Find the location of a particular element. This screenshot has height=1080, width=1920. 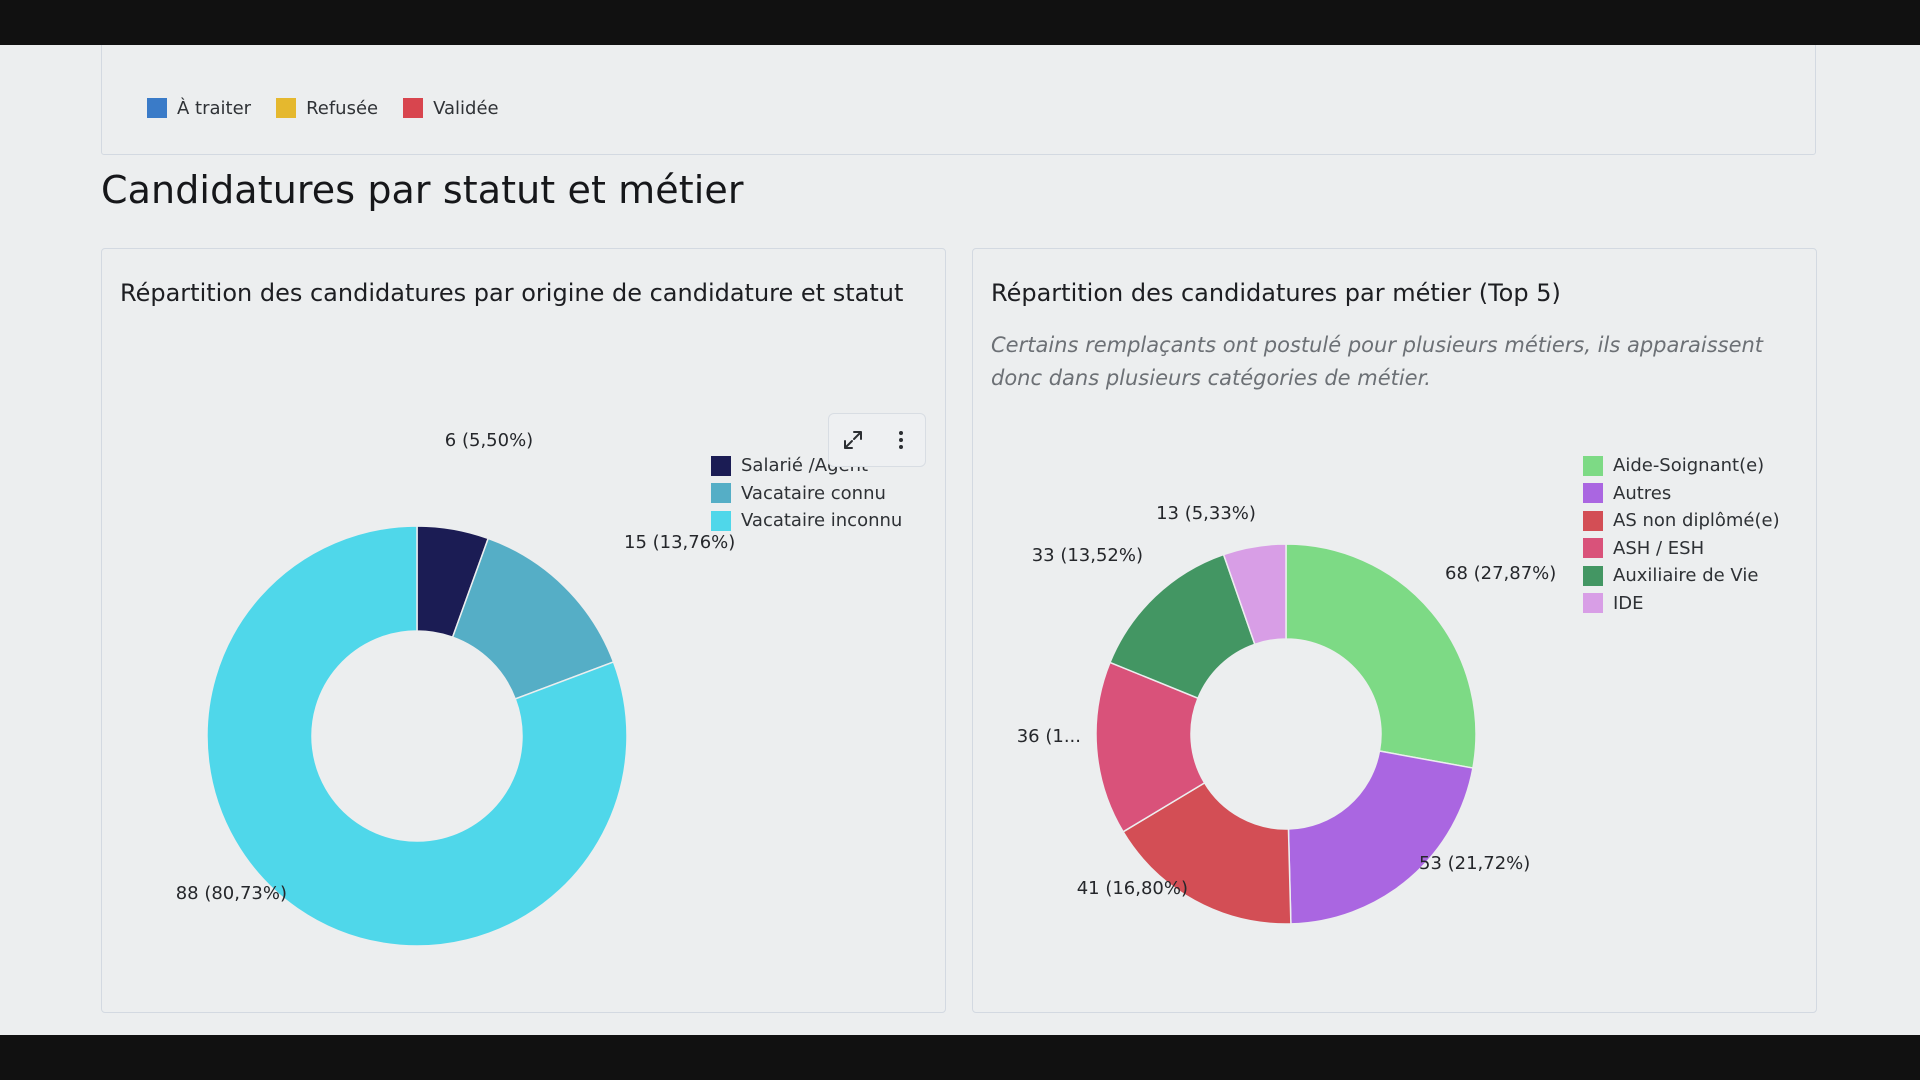

donut-slice-ide is located at coordinates (1254, 594).